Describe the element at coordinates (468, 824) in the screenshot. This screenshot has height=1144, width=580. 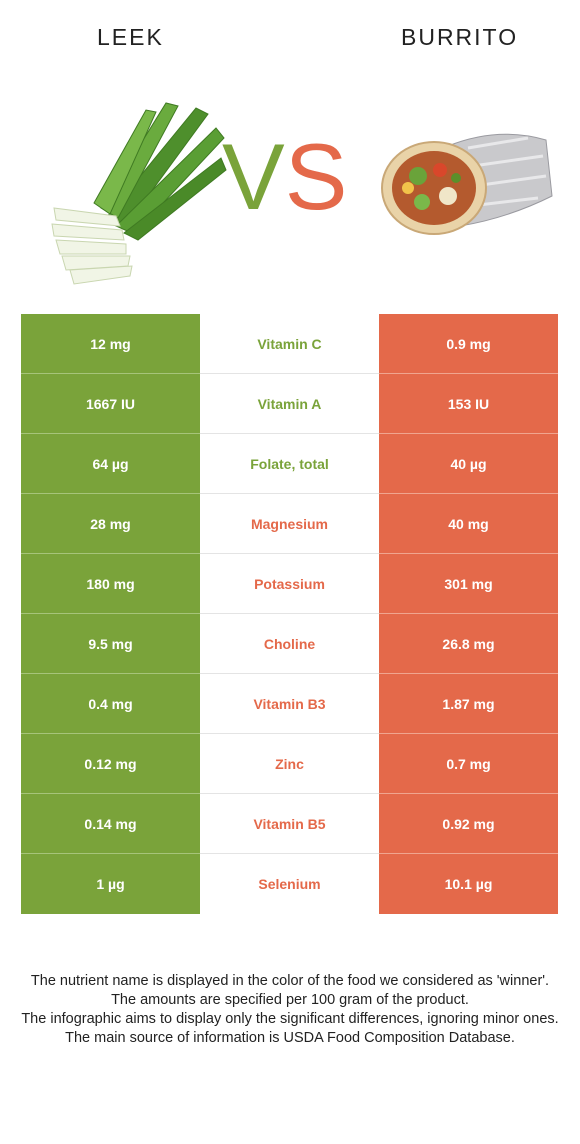
I see `burrito-value: 0.92 mg` at that location.